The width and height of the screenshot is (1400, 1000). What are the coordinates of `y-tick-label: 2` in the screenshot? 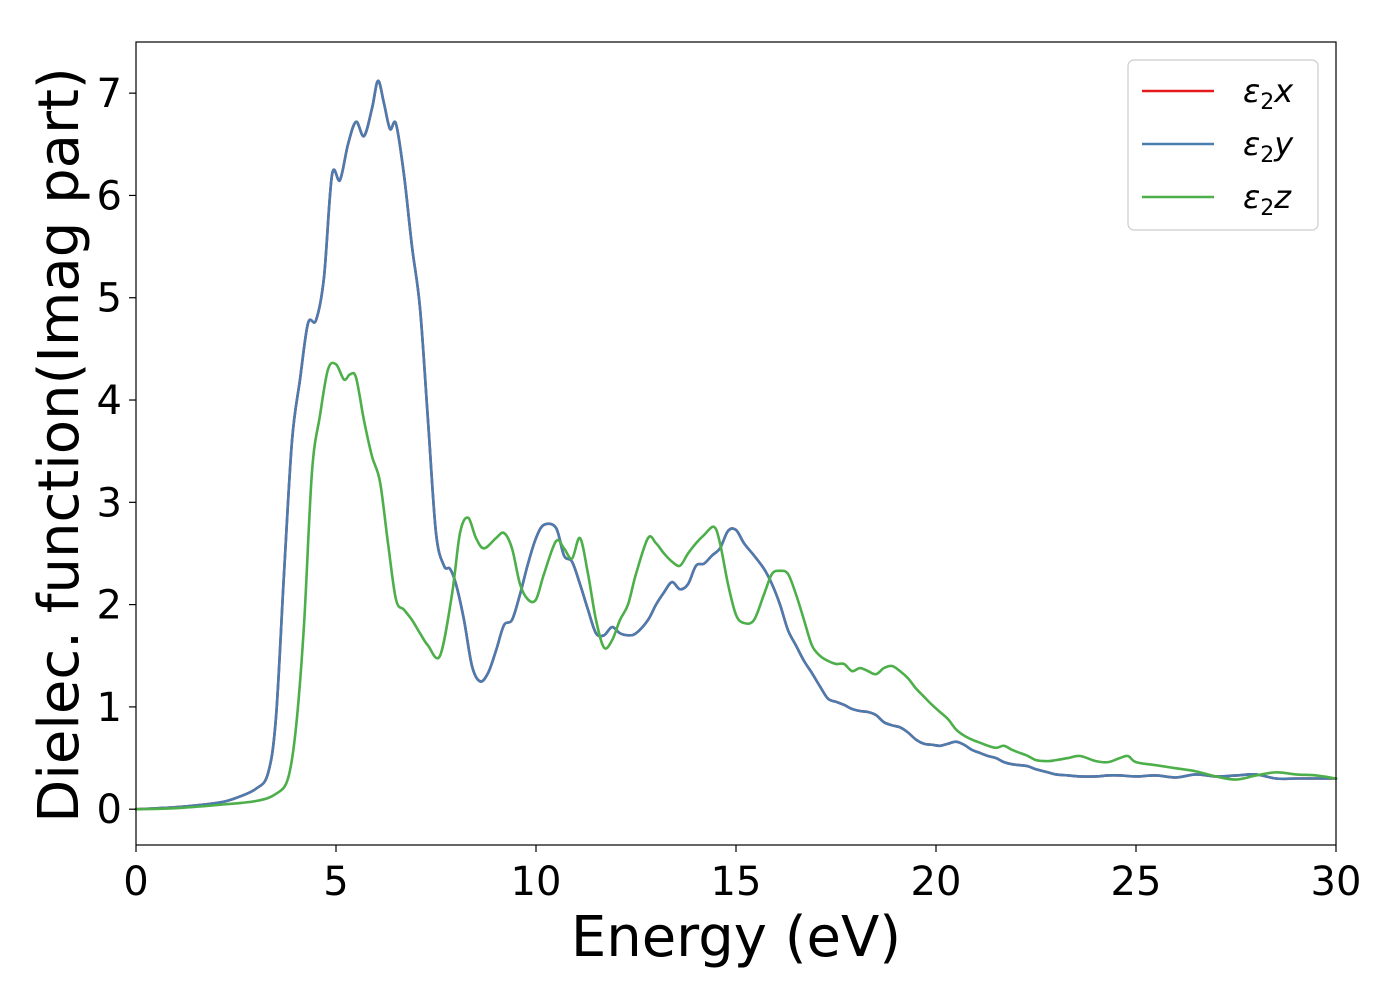 It's located at (109, 606).